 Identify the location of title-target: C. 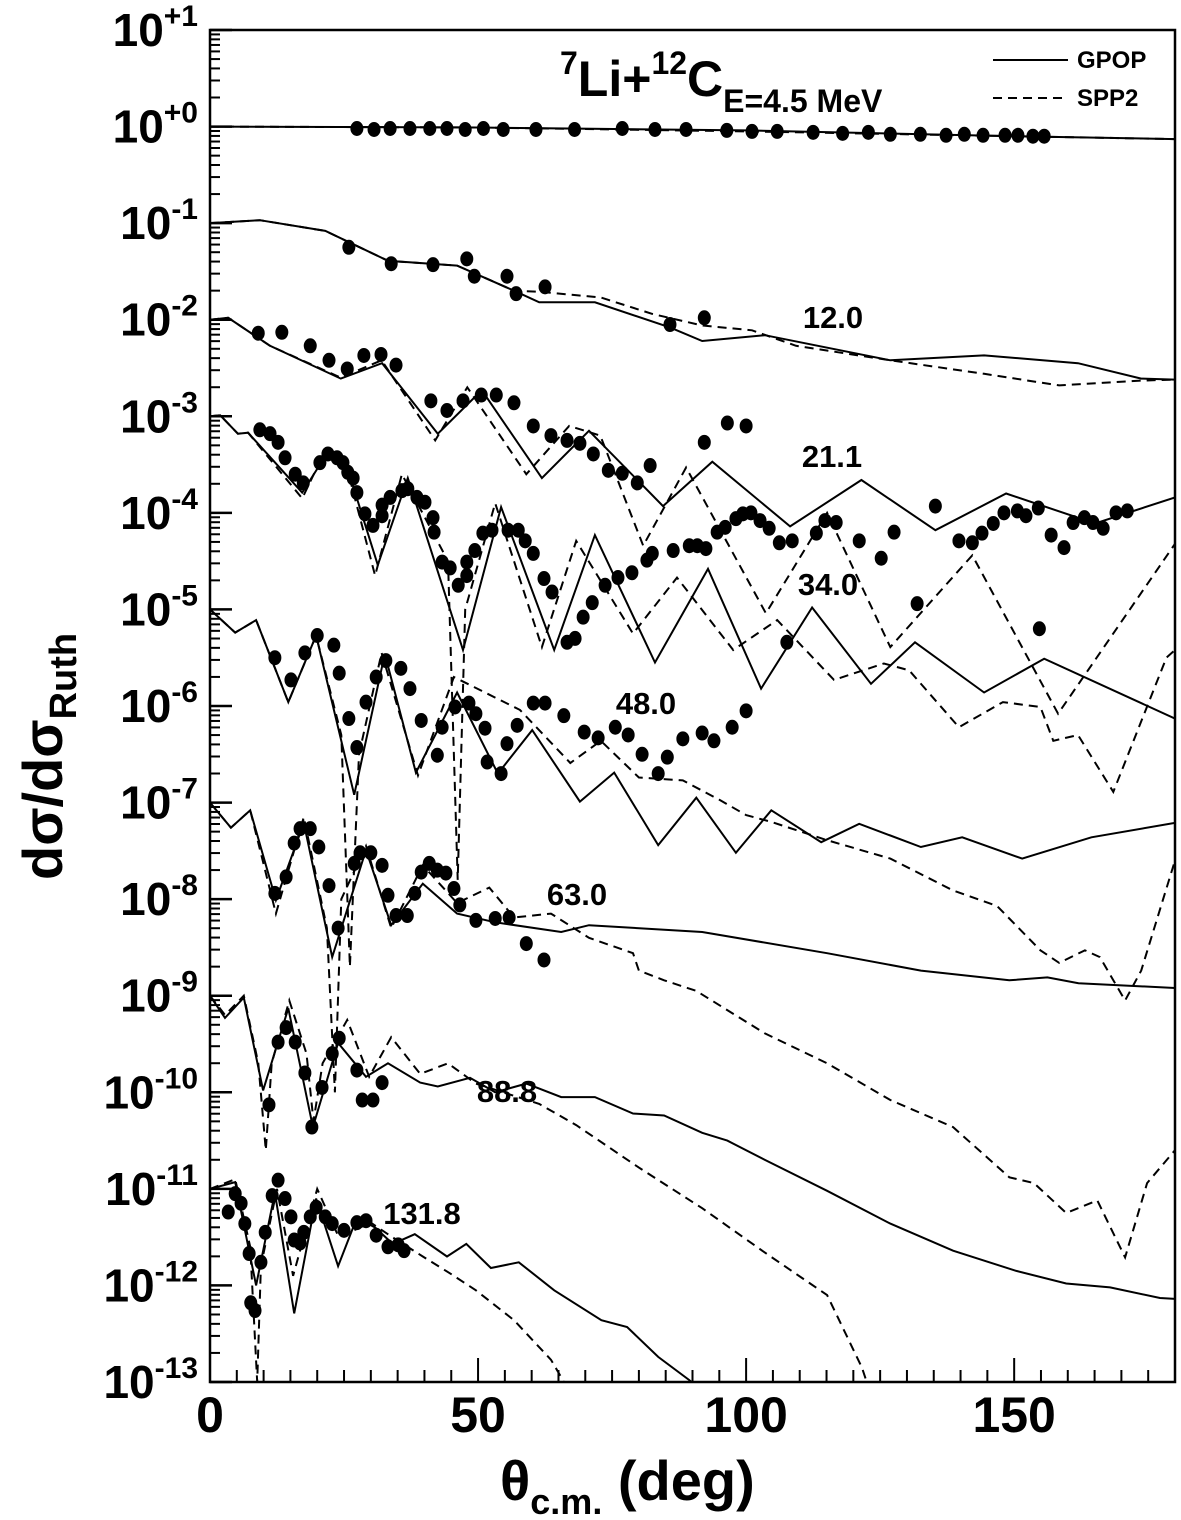
(705, 79).